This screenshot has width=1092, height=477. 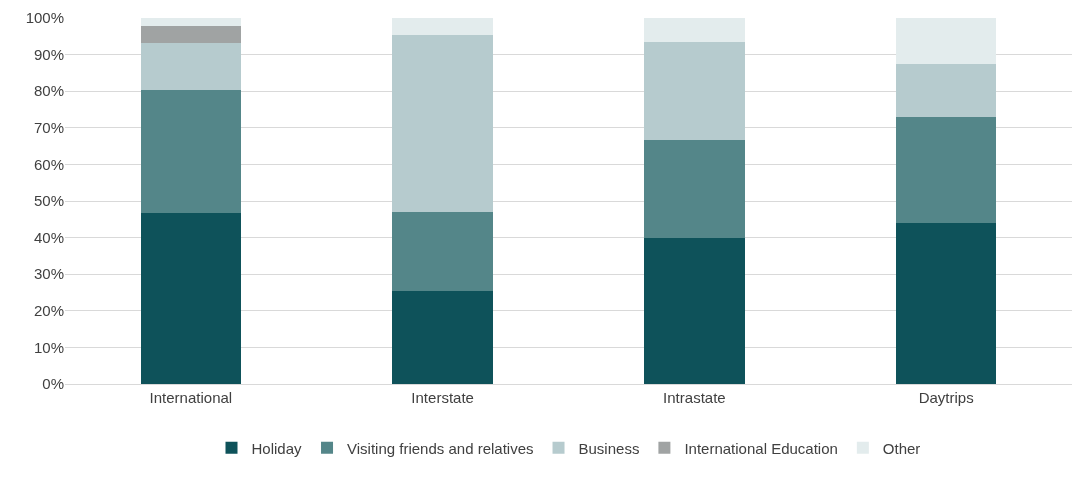 What do you see at coordinates (440, 448) in the screenshot?
I see `legend-label: Visiting friends and relatives` at bounding box center [440, 448].